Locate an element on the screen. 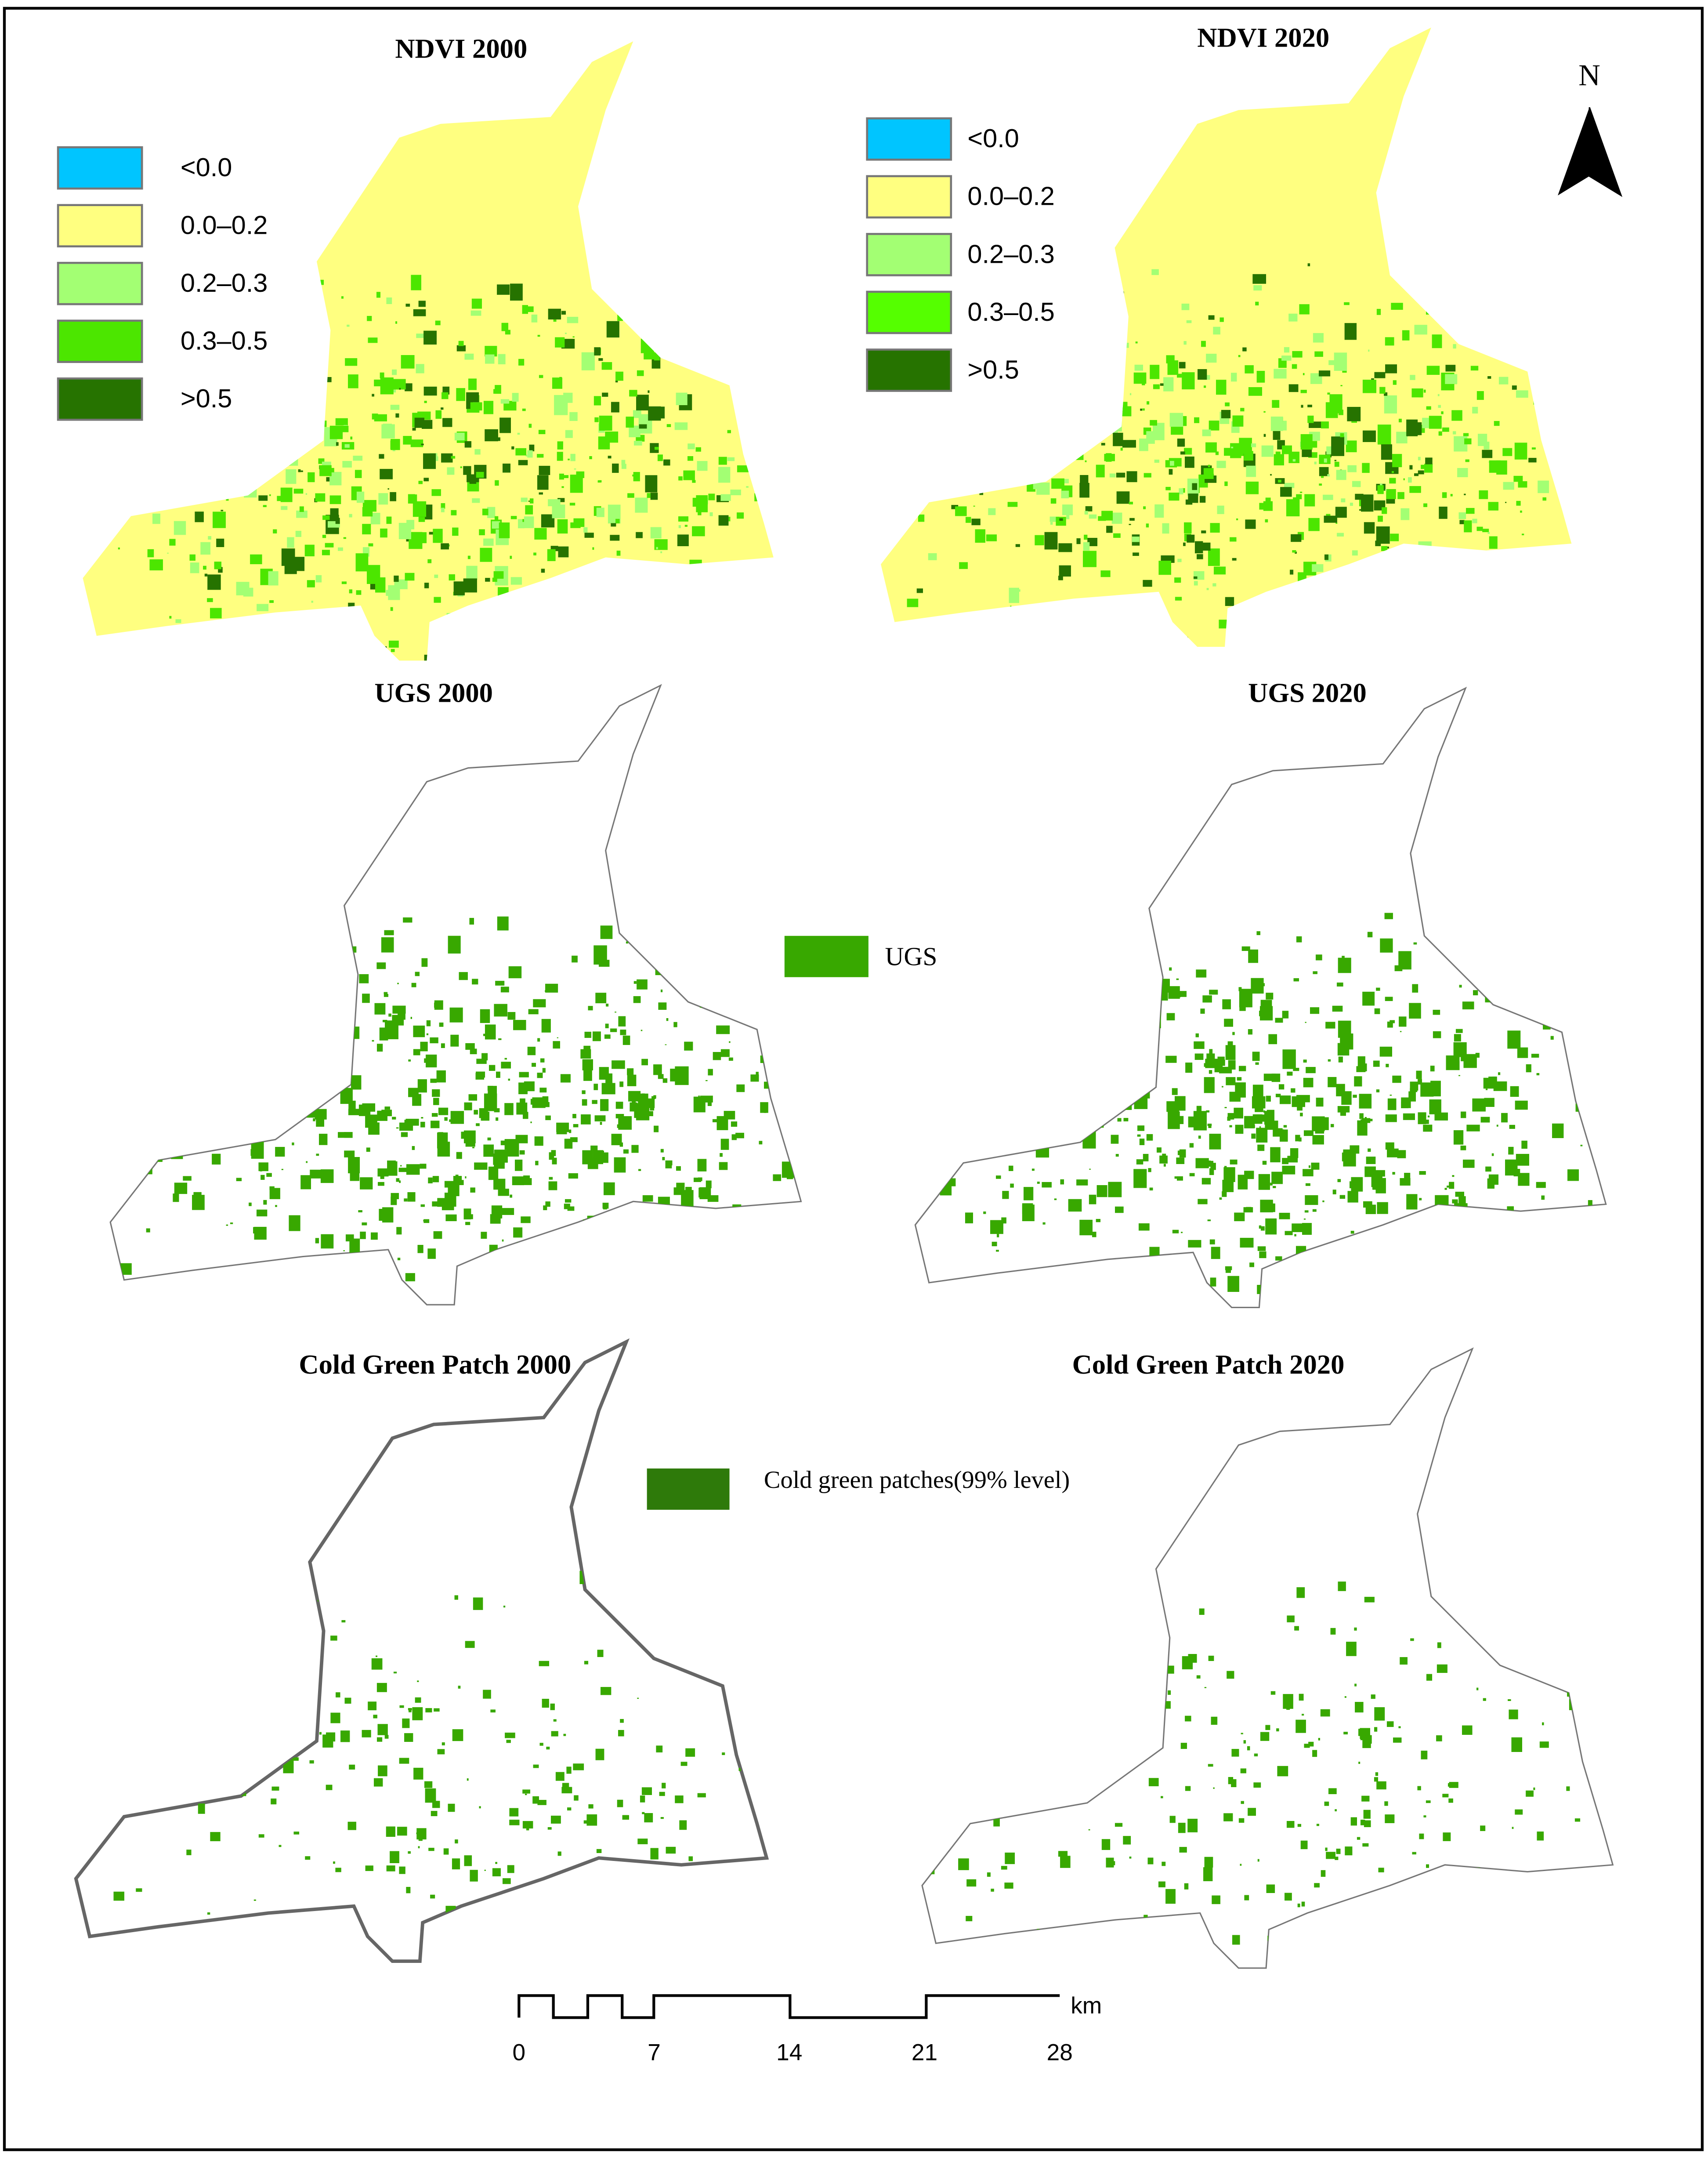 The image size is (1708, 2158). region is located at coordinates (1267, 1658).